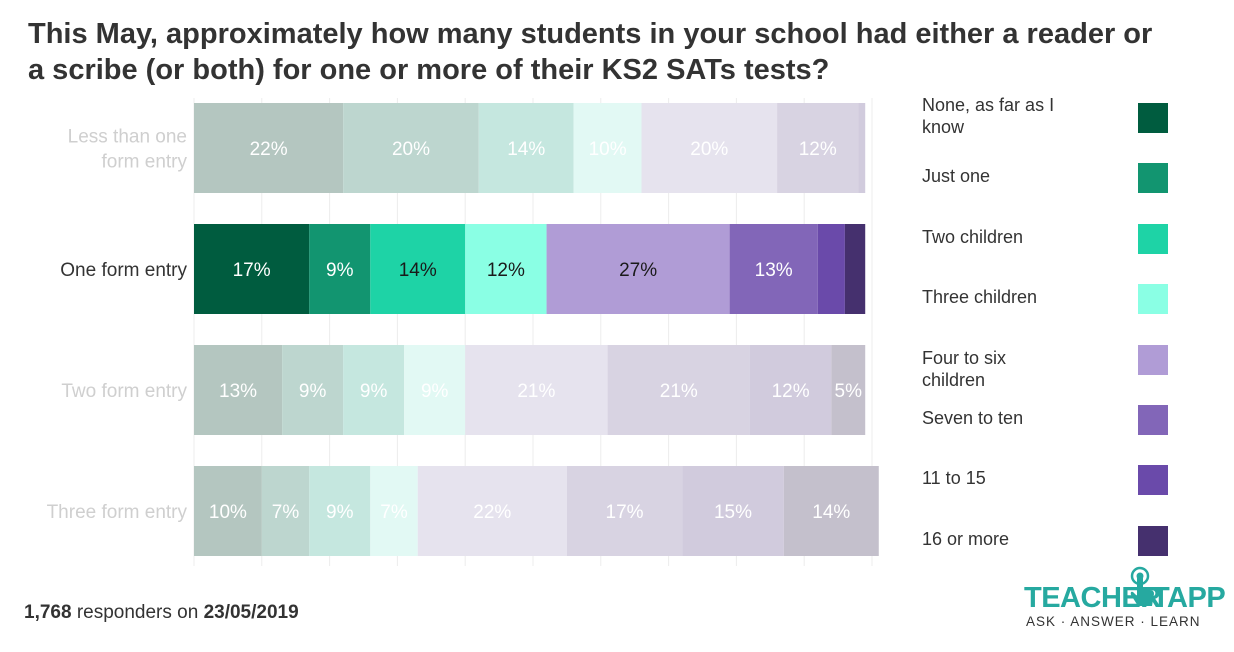 The width and height of the screenshot is (1234, 652). I want to click on responder-count: 1,768, so click(48, 612).